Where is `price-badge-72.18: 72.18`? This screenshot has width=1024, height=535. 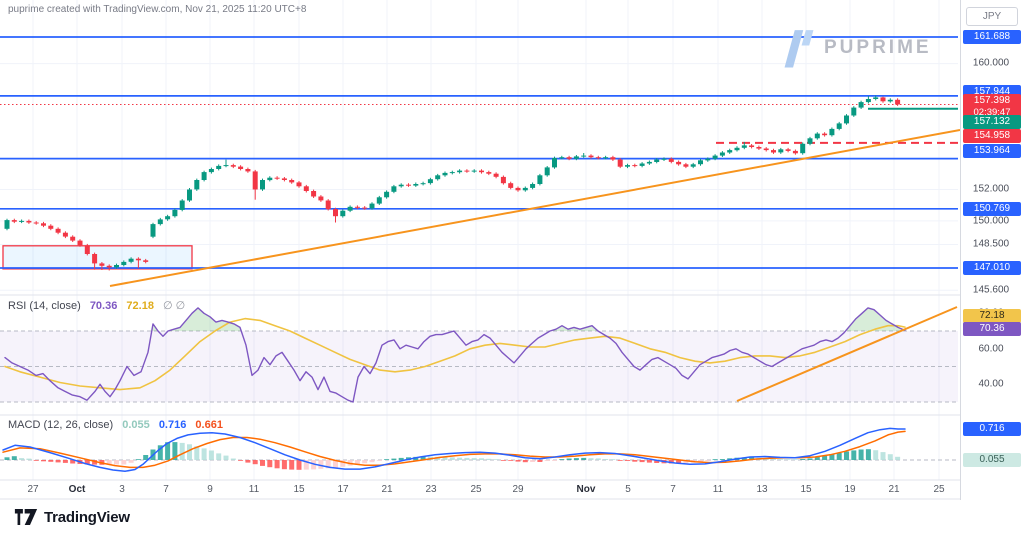
price-badge-72.18: 72.18 is located at coordinates (992, 316).